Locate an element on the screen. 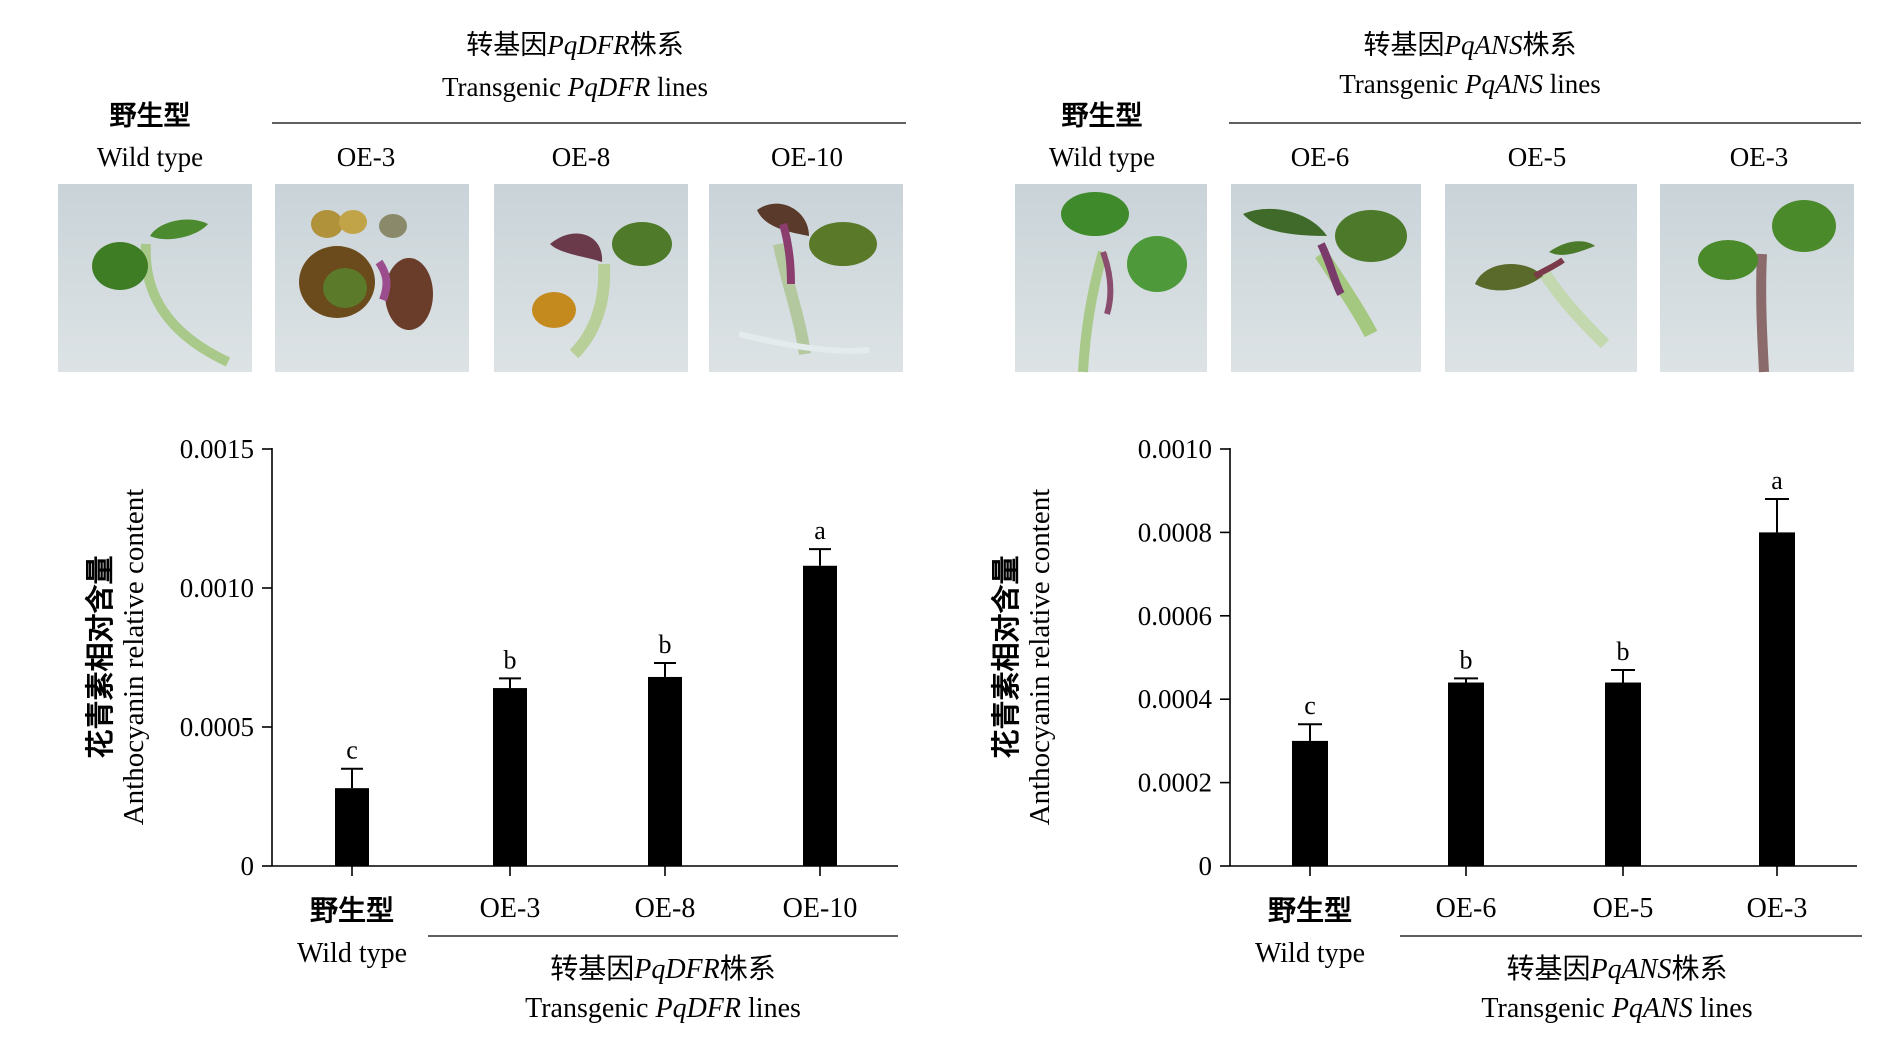 The width and height of the screenshot is (1890, 1055). x-tick-label: OE-5 is located at coordinates (1623, 908).